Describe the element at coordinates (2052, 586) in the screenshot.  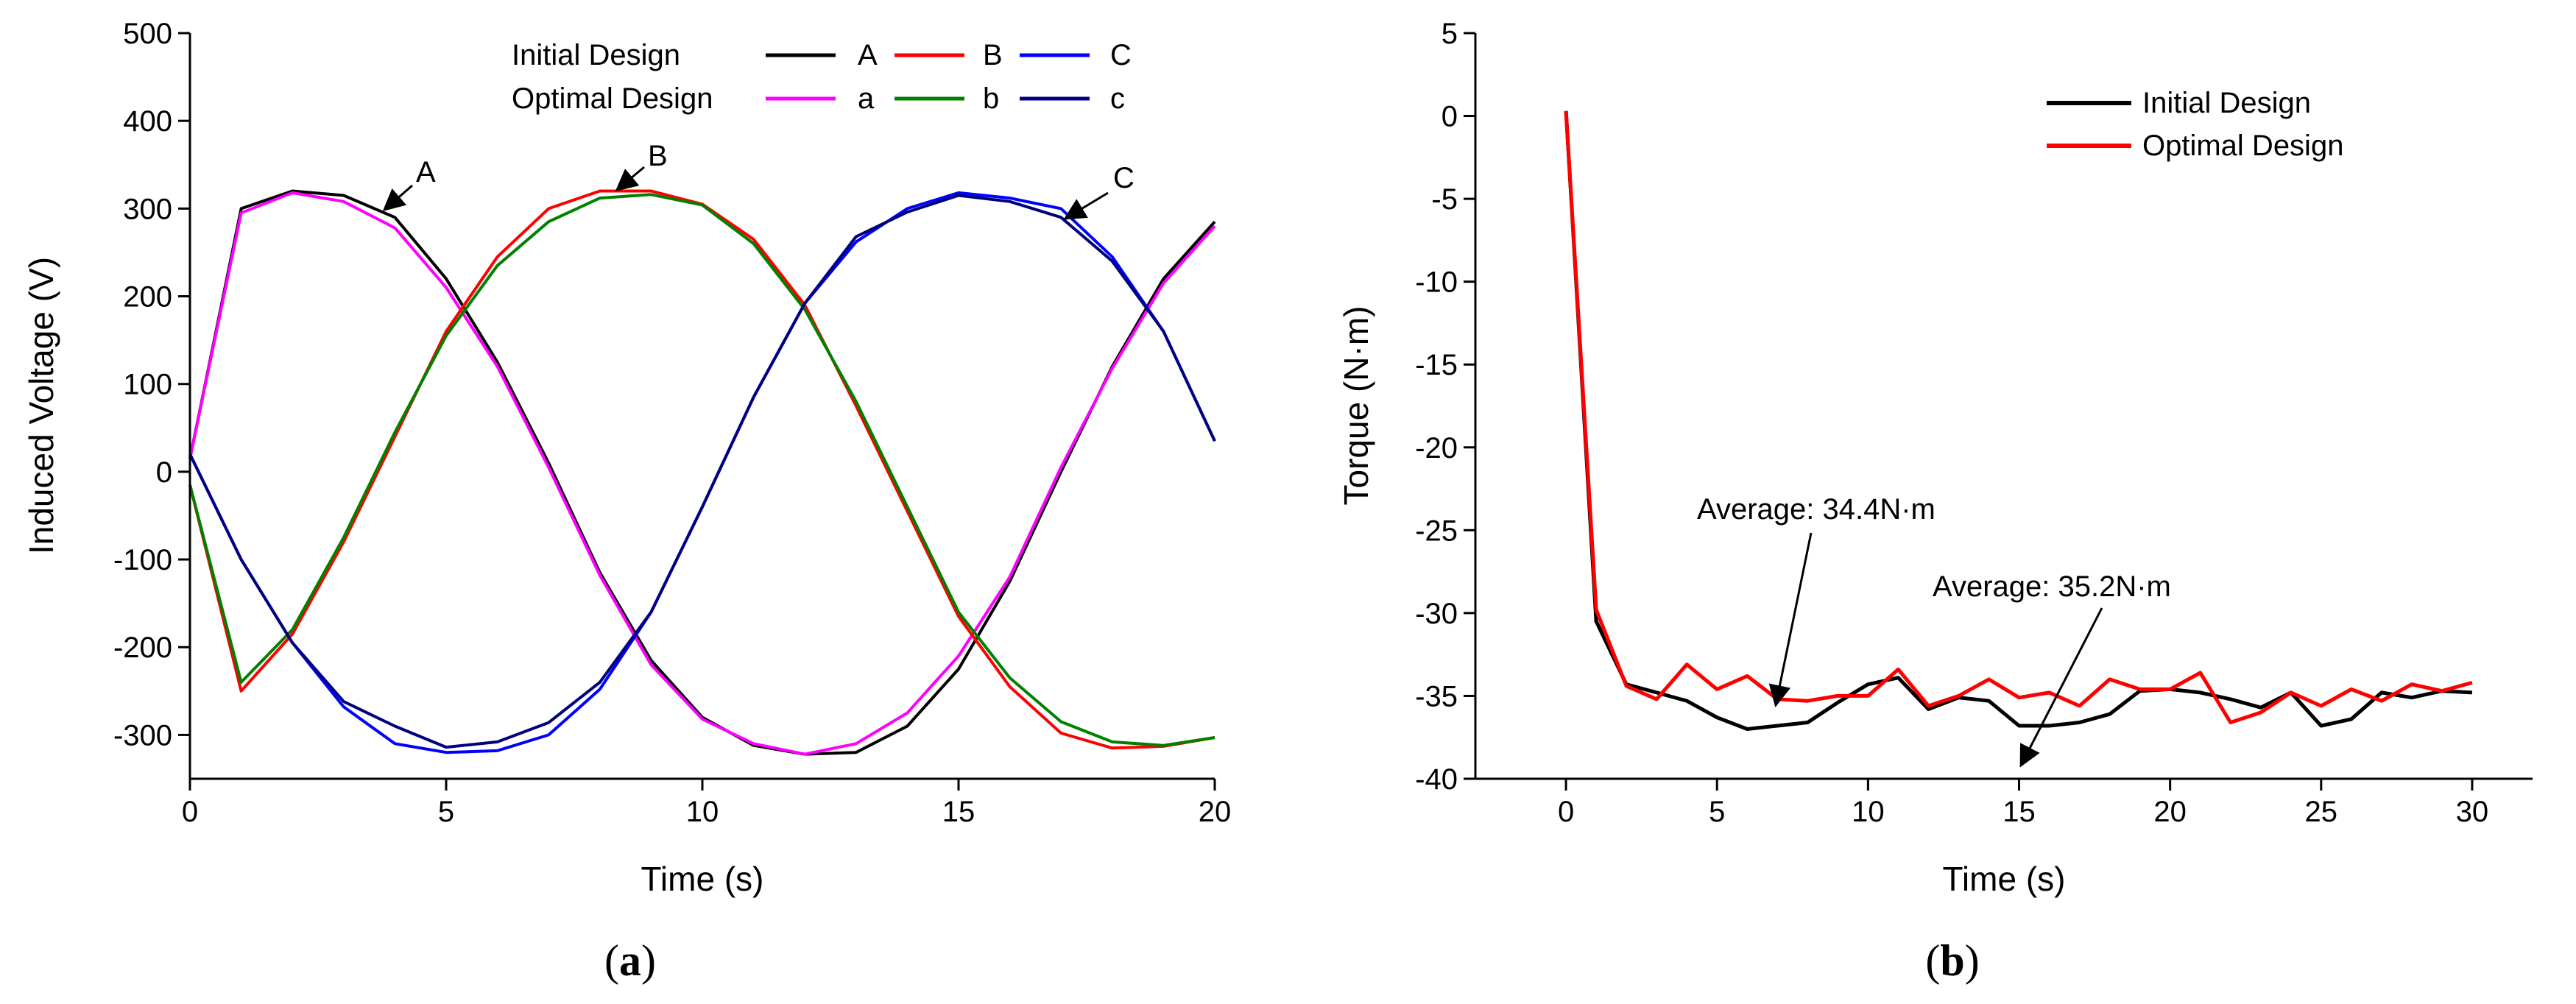
I see `annotation-avg-initial-label: Average: 35.2N·m` at that location.